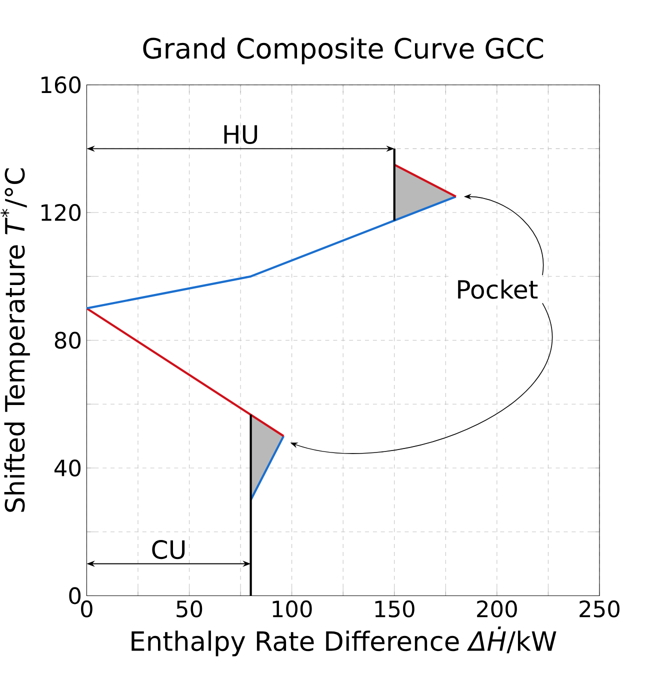 Image resolution: width=660 pixels, height=673 pixels. Describe the element at coordinates (241, 134) in the screenshot. I see `annotation: HU` at that location.